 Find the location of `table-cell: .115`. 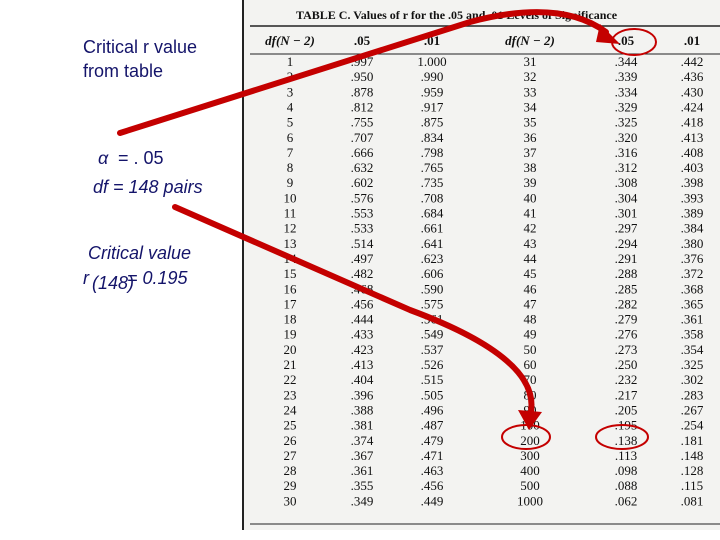

table-cell: .115 is located at coordinates (692, 485).